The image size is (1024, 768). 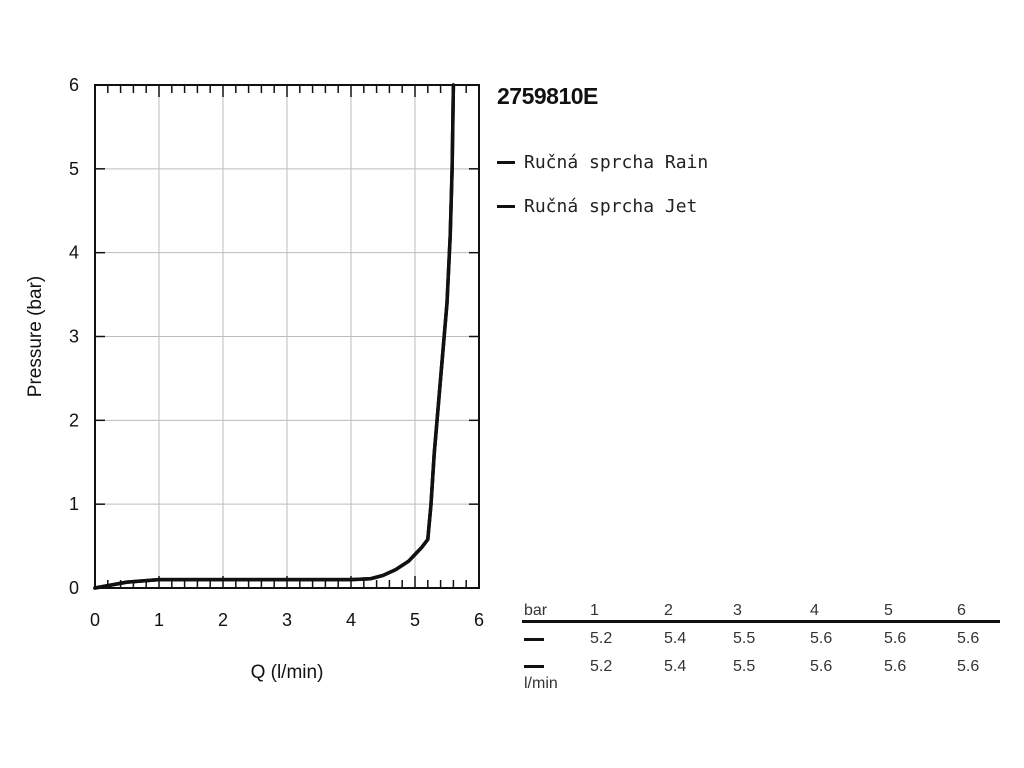 I want to click on x-axis-title: Q (l/min), so click(x=287, y=672).